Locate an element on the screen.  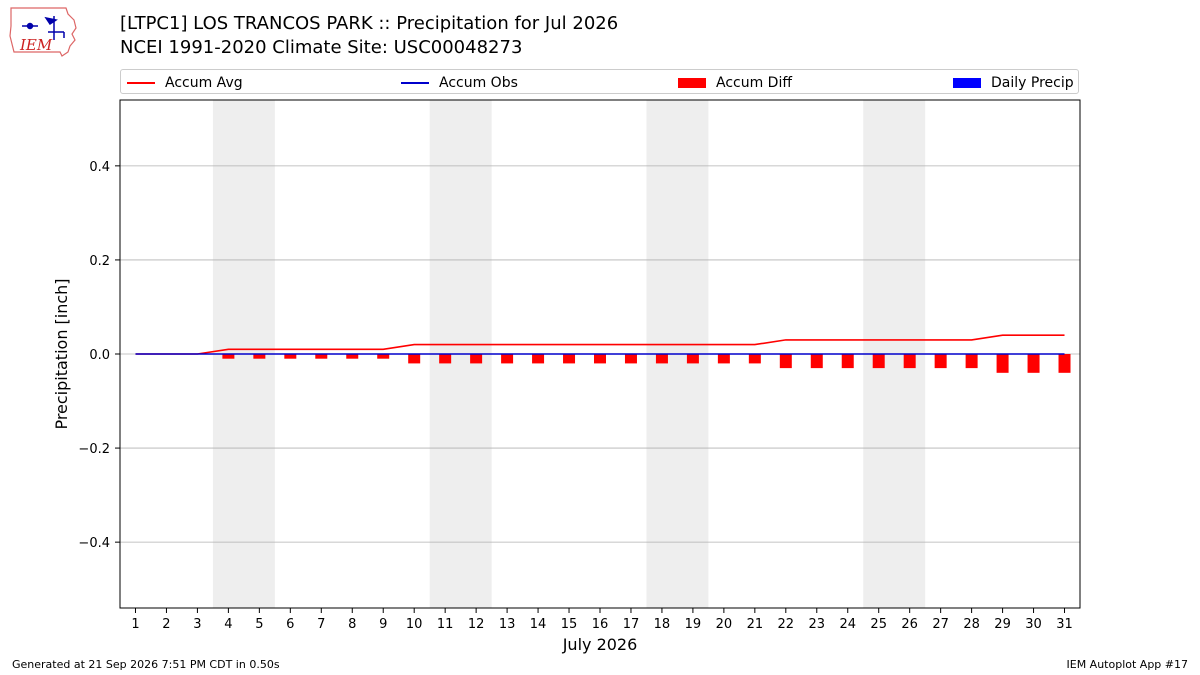
x-tick-label-22: 22 is located at coordinates (786, 624).